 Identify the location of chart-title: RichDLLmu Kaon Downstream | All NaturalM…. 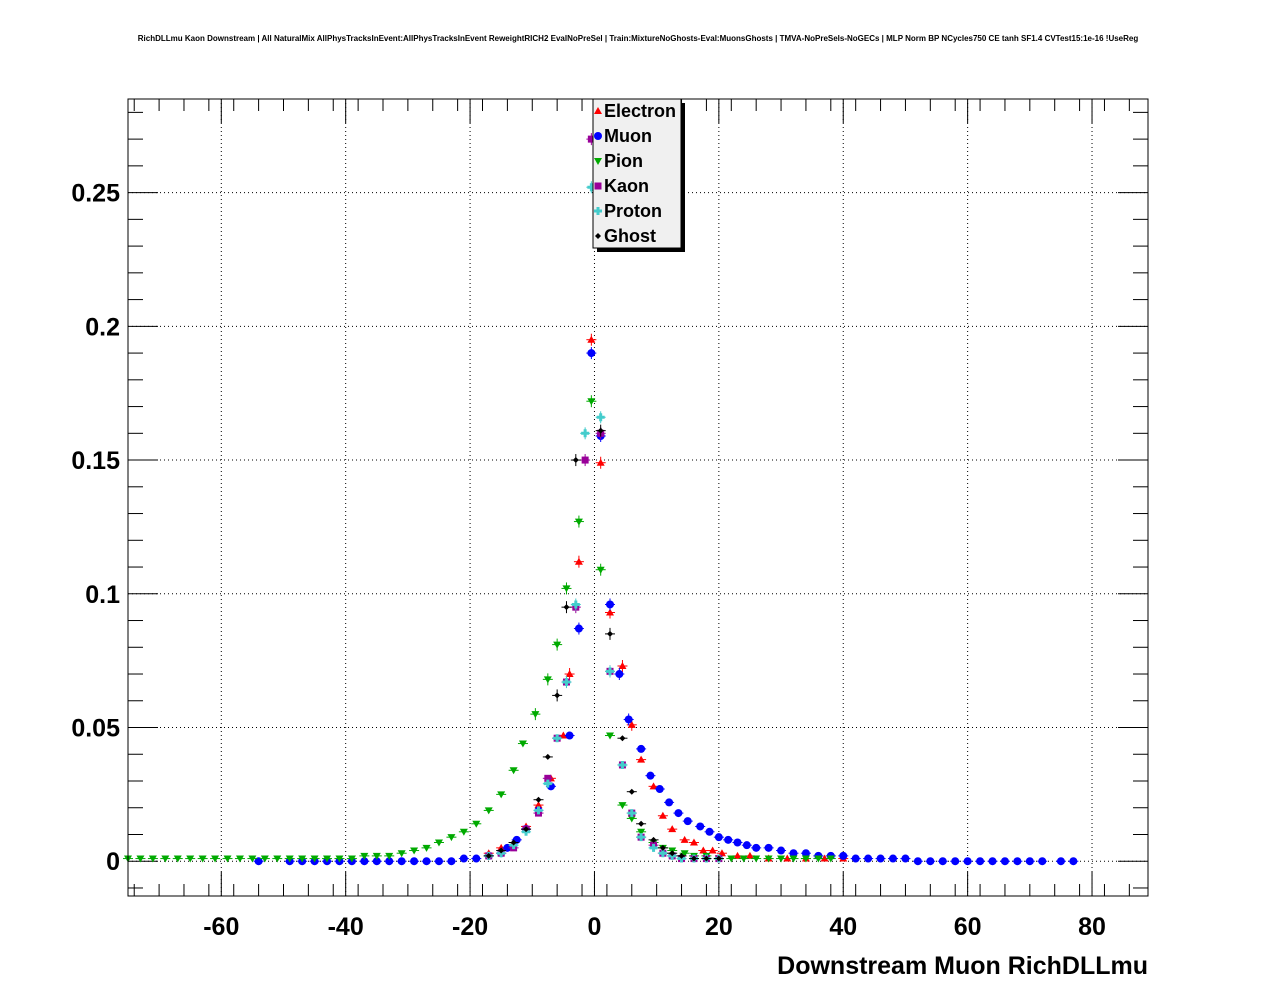
(638, 38).